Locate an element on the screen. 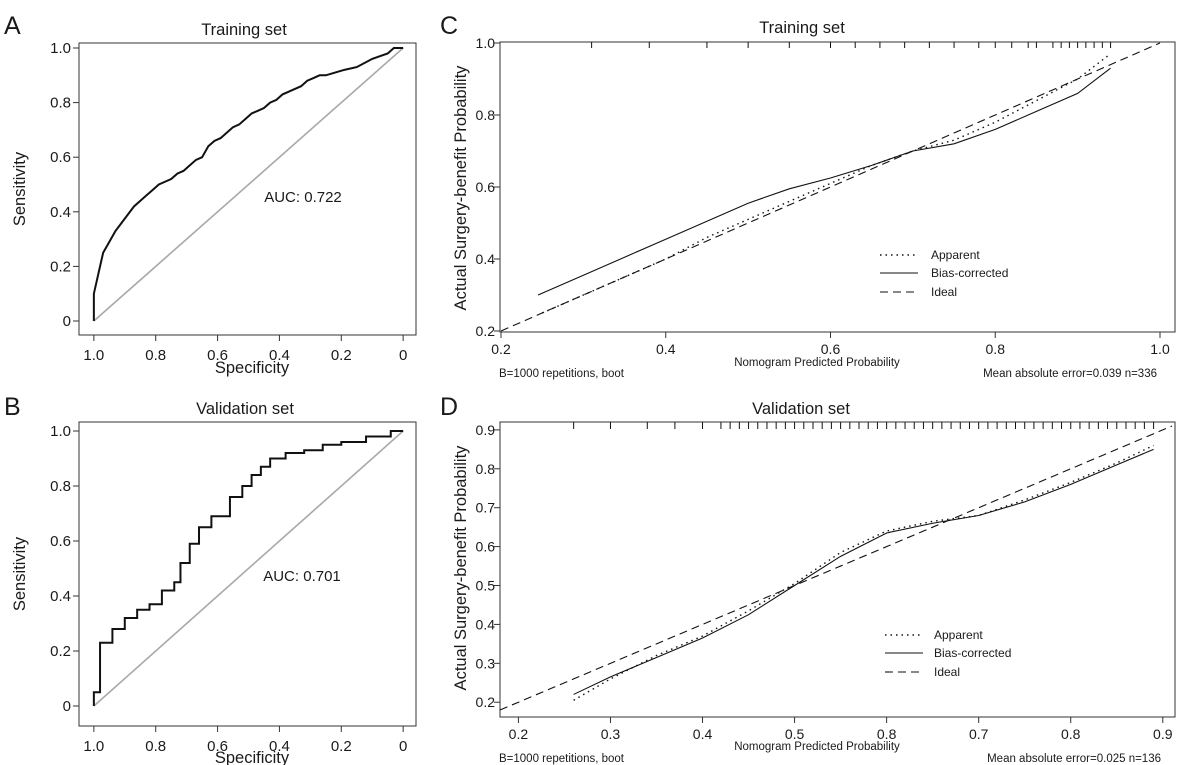 The image size is (1177, 765). panel-a-x-tick-label: 0 is located at coordinates (403, 355).